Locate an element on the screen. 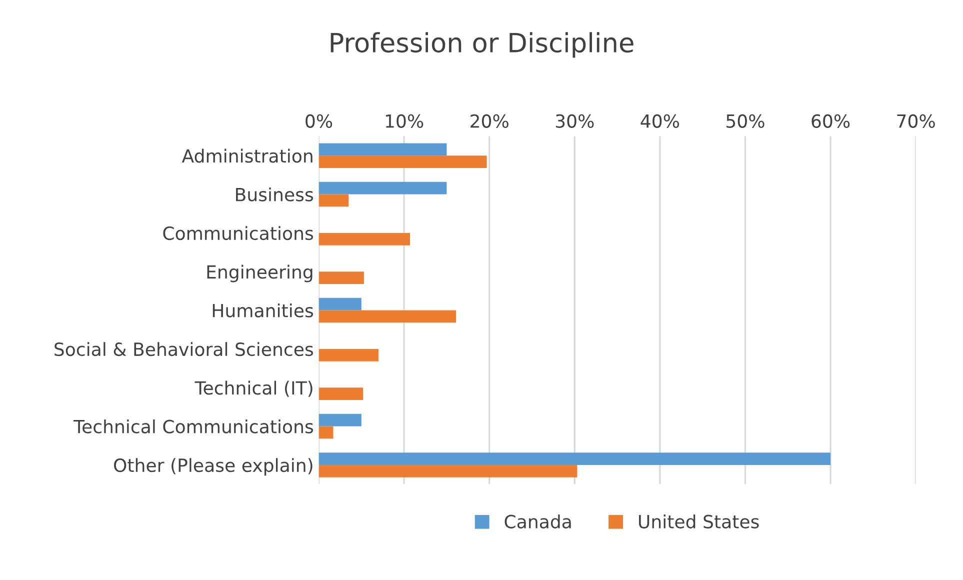 The image size is (963, 580). x-tick-label: 30% is located at coordinates (575, 121).